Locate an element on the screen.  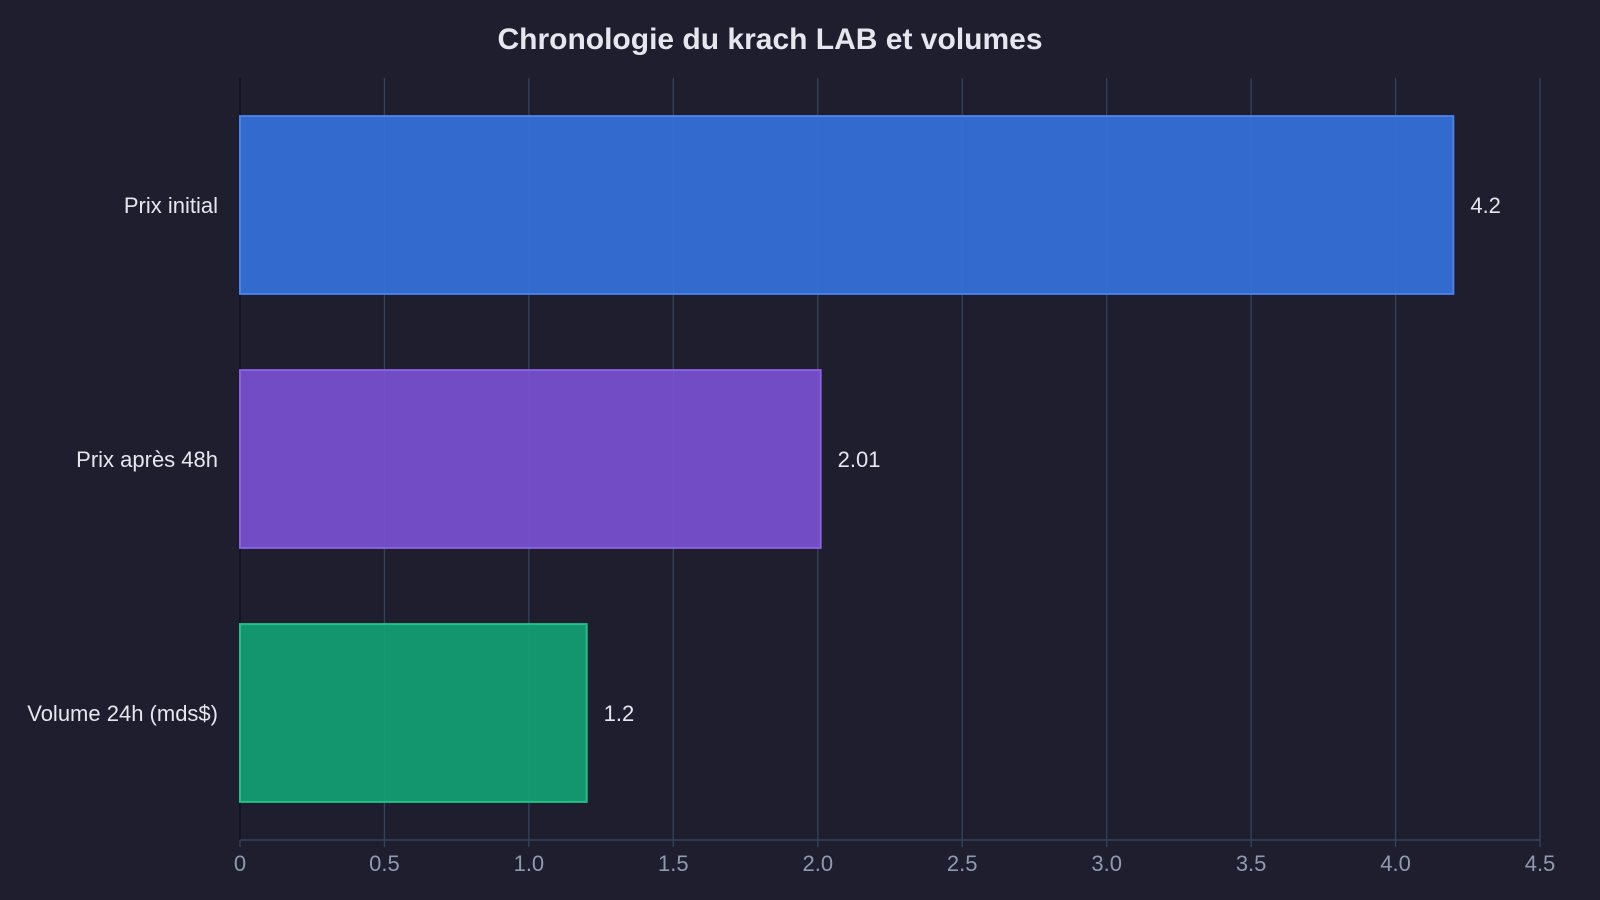
value-label: 4.2 is located at coordinates (1485, 205).